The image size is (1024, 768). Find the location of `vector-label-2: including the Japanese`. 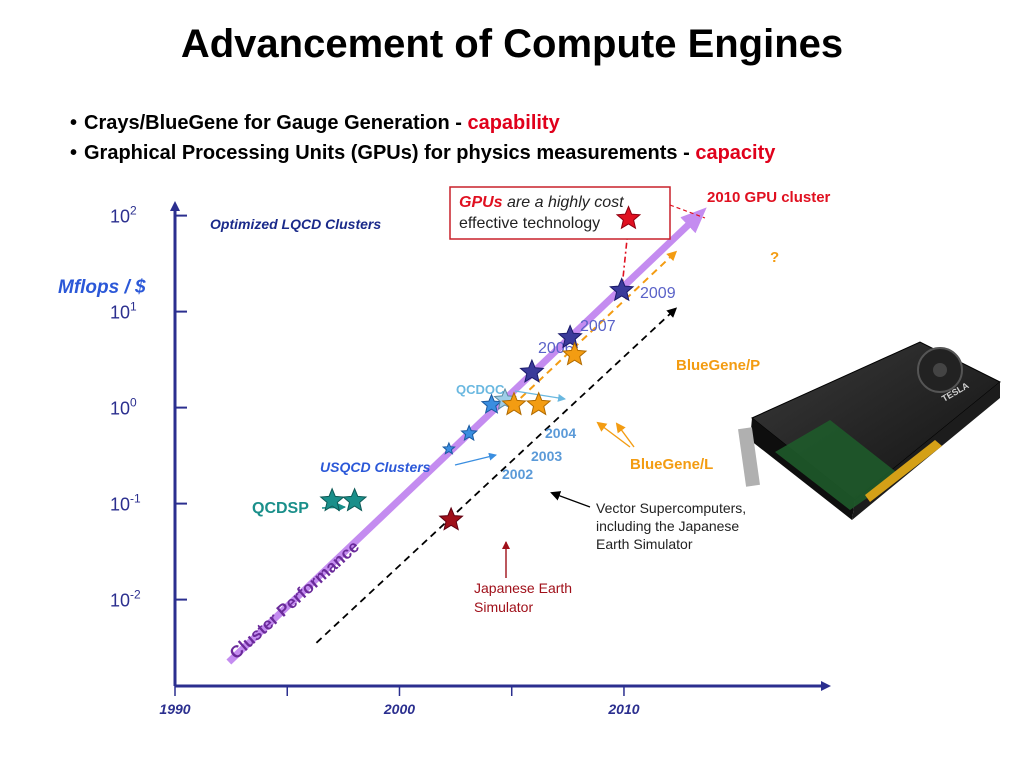

vector-label-2: including the Japanese is located at coordinates (667, 526).